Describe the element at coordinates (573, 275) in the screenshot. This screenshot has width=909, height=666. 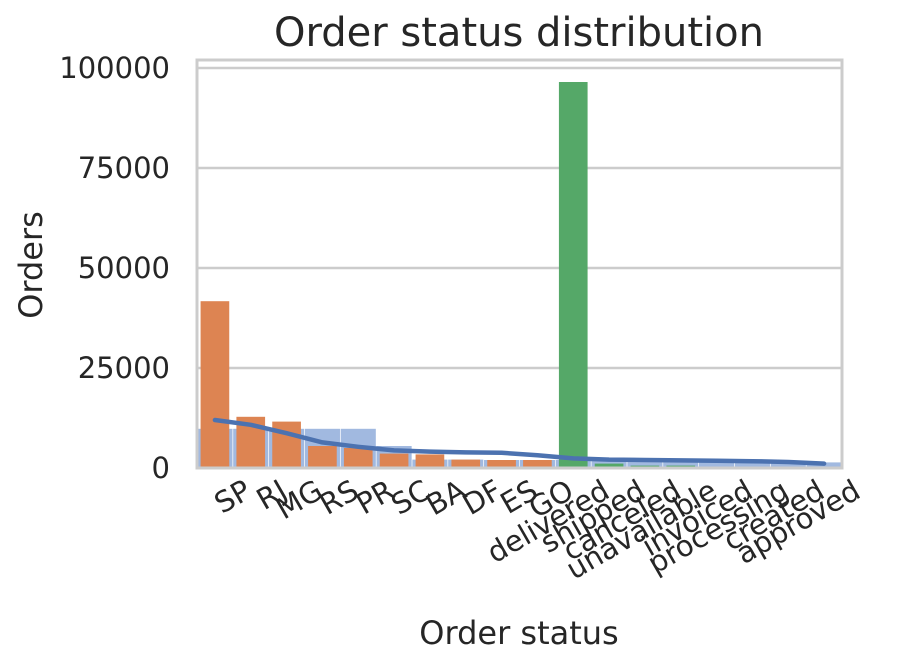
I see `bar-delivered` at that location.